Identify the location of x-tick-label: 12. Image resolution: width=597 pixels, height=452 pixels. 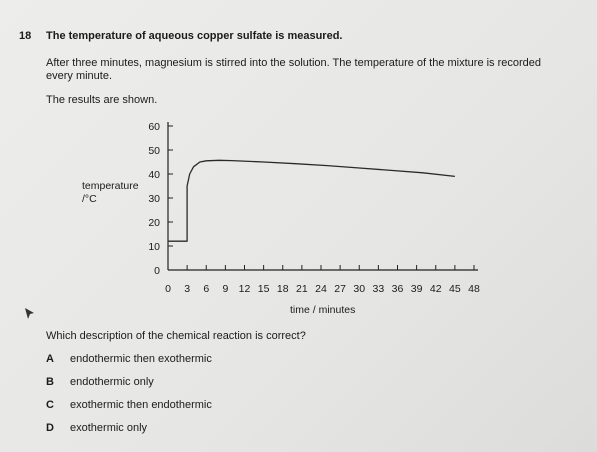
(245, 289).